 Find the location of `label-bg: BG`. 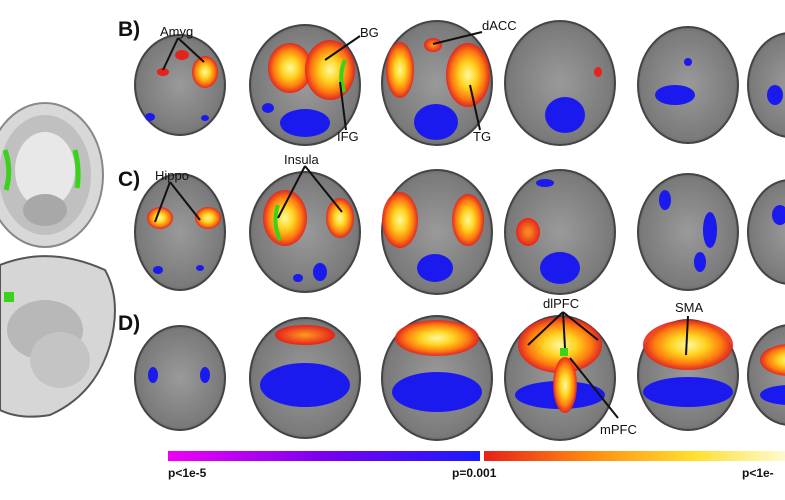

label-bg: BG is located at coordinates (369, 32).